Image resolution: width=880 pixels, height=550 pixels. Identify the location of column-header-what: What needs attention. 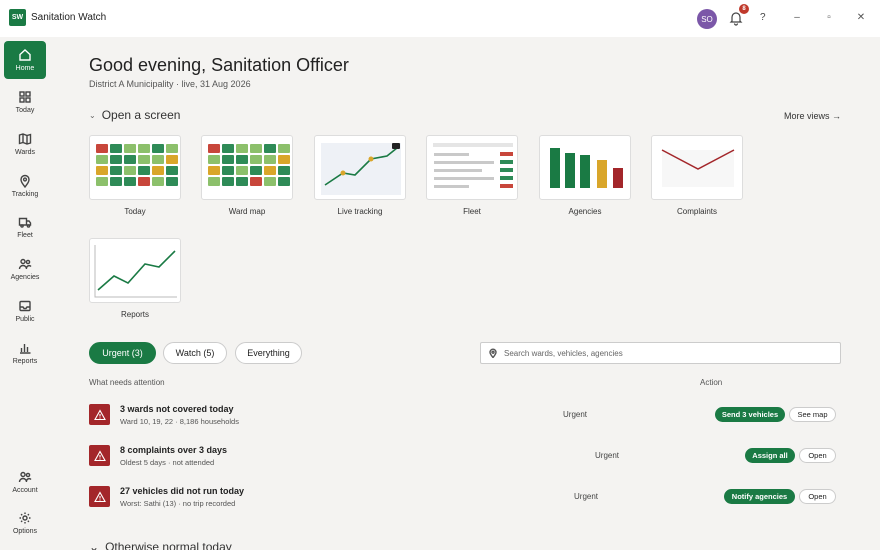
(127, 382).